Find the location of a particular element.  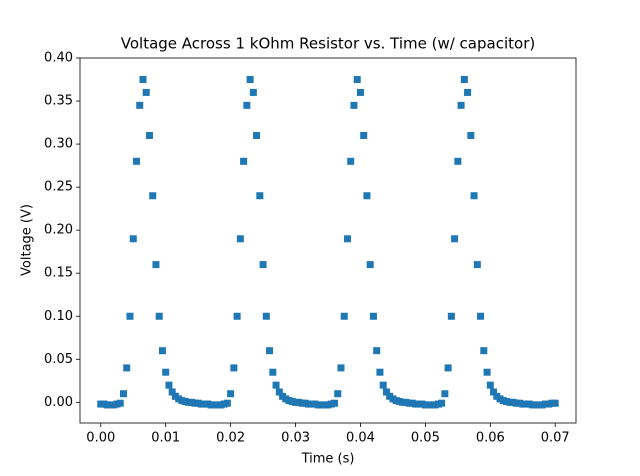

y-axis-label: Voltage (V) is located at coordinates (27, 240).